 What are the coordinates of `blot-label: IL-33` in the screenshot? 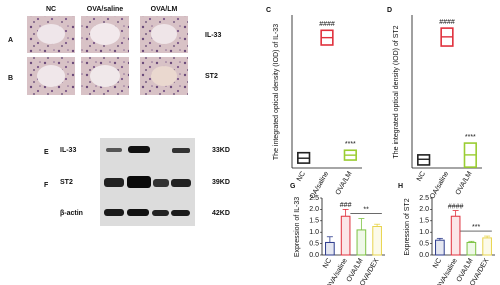 It's located at (68, 150).